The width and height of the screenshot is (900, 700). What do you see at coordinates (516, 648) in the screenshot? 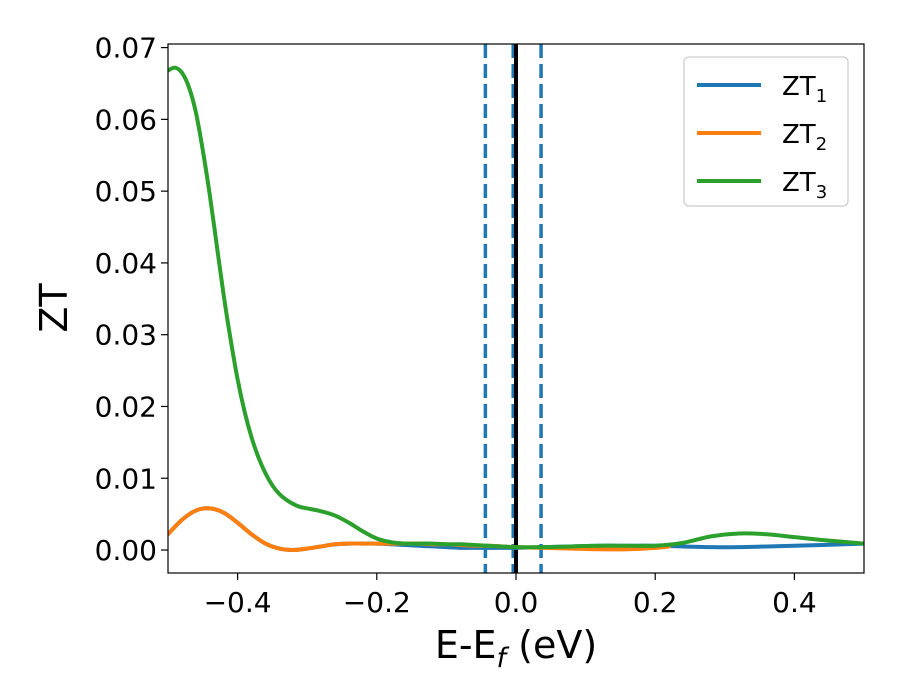
I see `x-axis-label: E-Ef (eV)` at bounding box center [516, 648].